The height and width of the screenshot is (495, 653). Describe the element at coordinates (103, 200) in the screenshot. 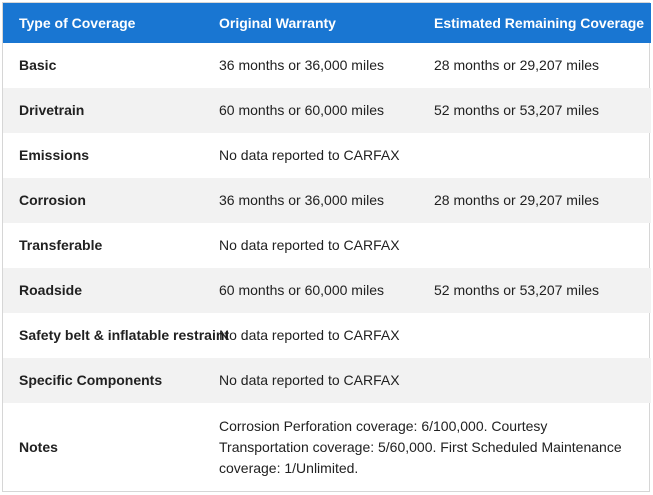

I see `coverage-type-cell: Corrosion` at that location.